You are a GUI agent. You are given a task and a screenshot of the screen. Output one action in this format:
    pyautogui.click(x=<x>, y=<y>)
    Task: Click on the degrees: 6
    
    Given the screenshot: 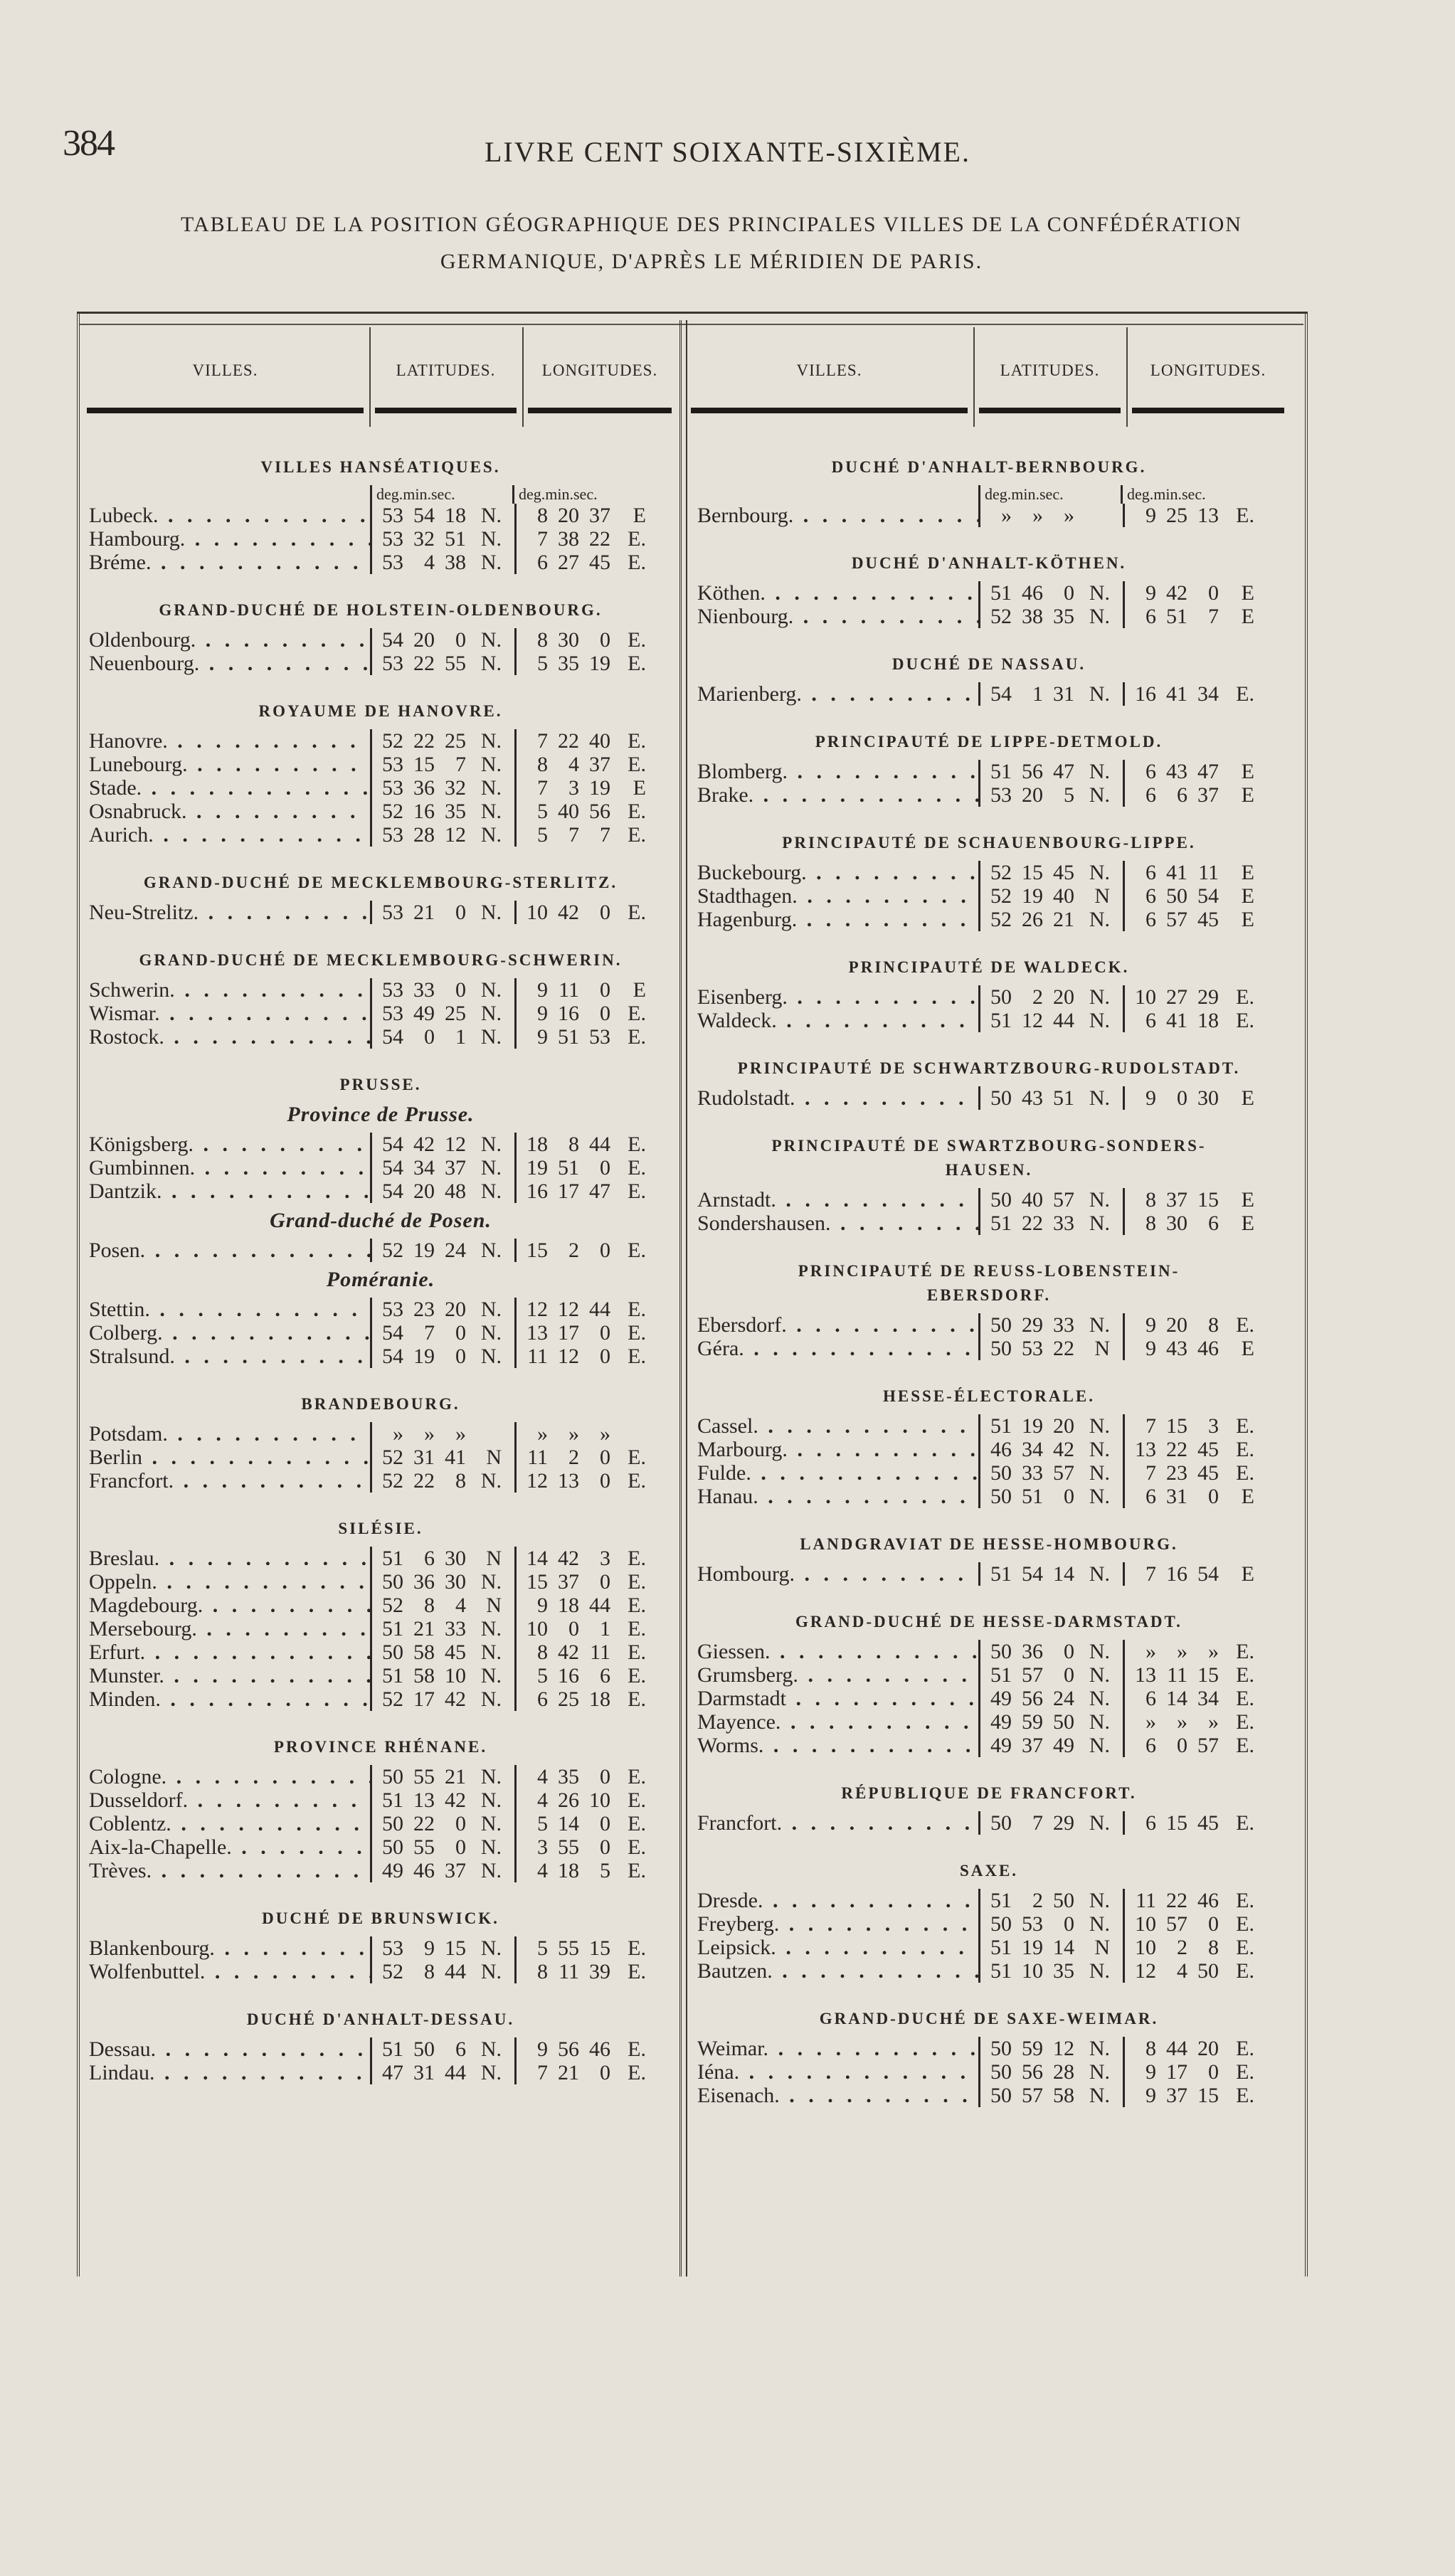 What is the action you would take?
    pyautogui.click(x=1151, y=616)
    